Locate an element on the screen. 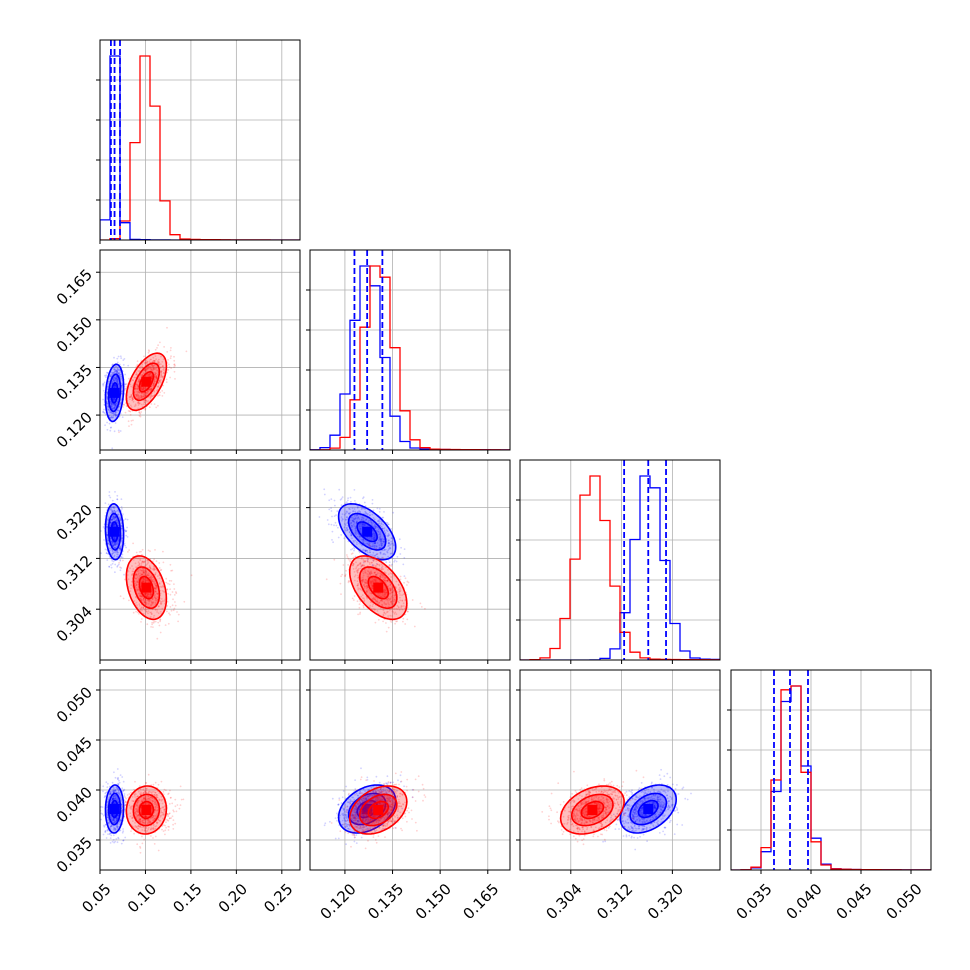 Image resolution: width=970 pixels, height=970 pixels. density-contour is located at coordinates (114, 393).